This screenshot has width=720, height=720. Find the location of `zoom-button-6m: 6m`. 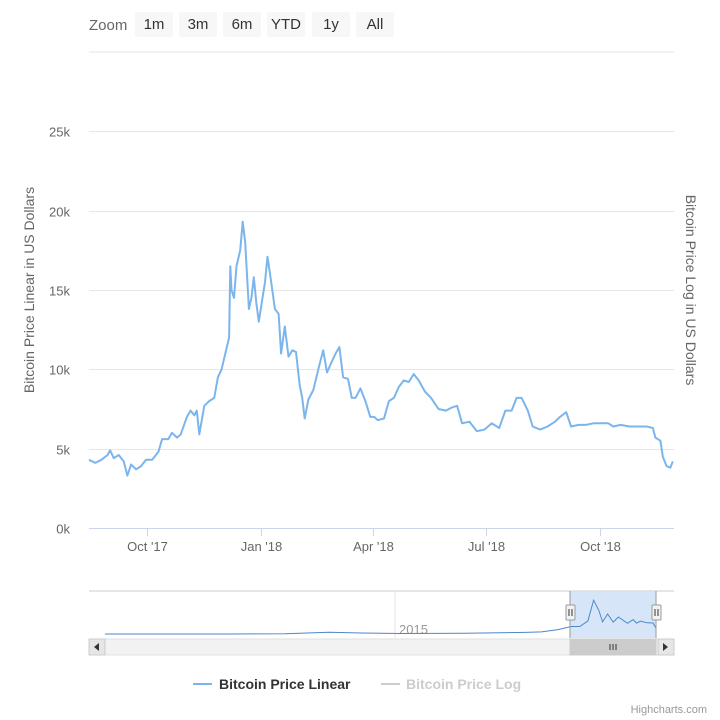

zoom-button-6m: 6m is located at coordinates (242, 24).